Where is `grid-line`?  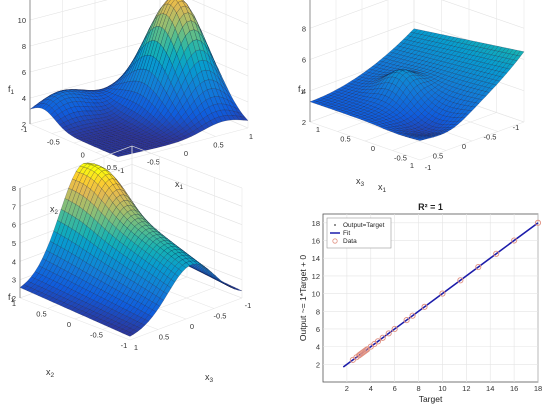
grid-line is located at coordinates (417, 14).